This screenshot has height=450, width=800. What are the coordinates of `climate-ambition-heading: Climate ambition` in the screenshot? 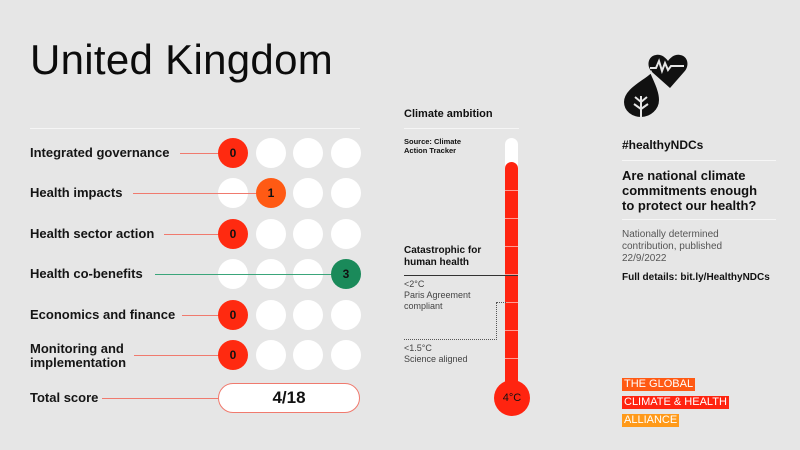 It's located at (448, 114).